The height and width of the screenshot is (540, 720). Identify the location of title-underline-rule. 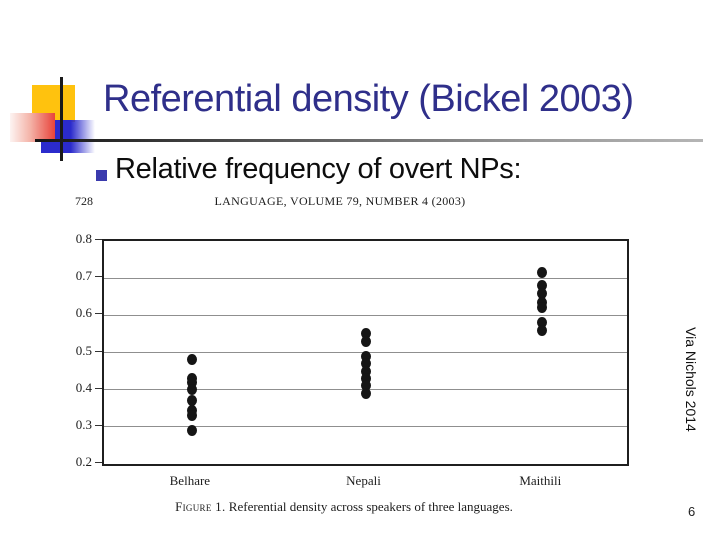
(369, 140).